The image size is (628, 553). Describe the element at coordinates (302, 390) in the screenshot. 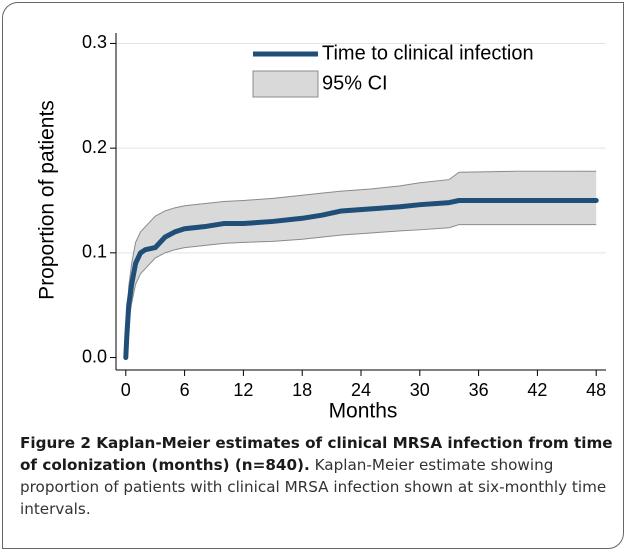

I see `x-tick-label: 18` at that location.